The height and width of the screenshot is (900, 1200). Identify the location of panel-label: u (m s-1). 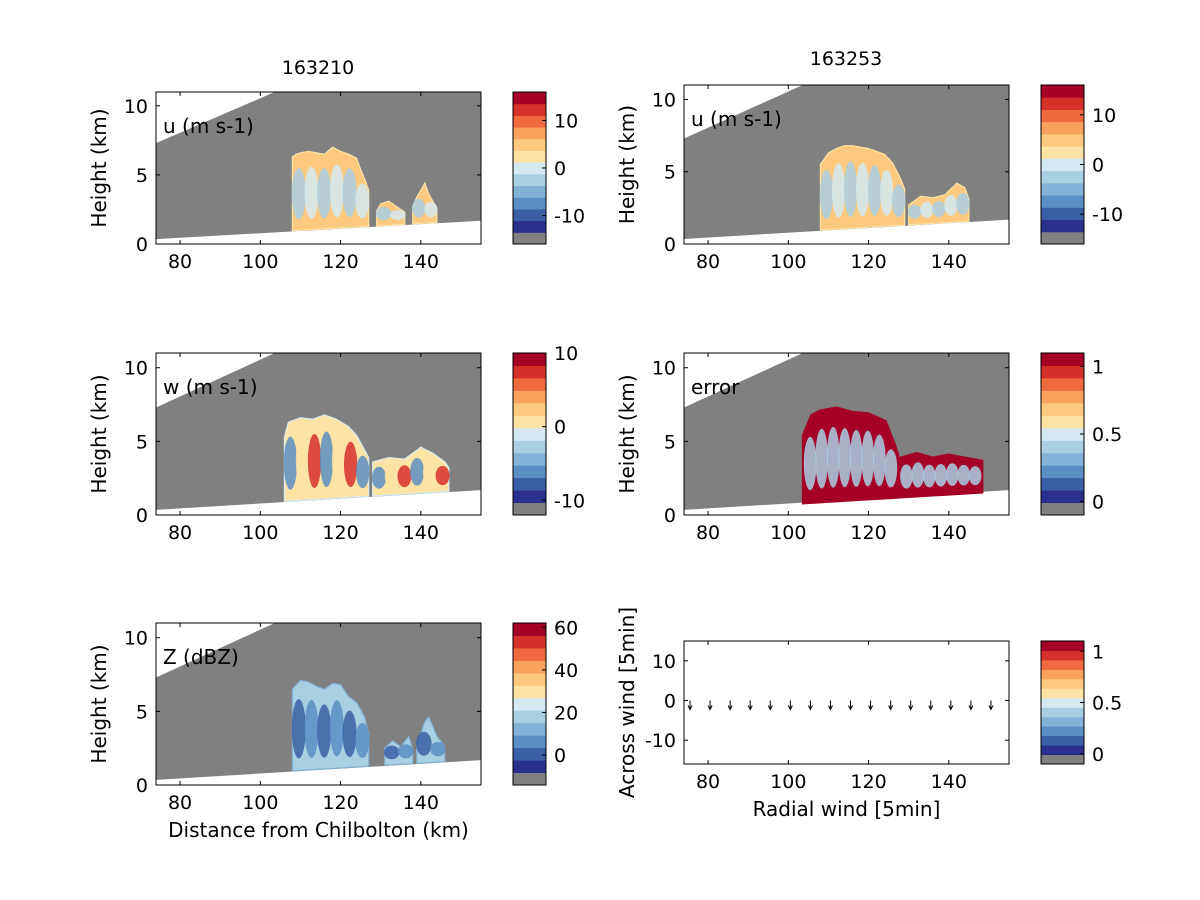
(736, 119).